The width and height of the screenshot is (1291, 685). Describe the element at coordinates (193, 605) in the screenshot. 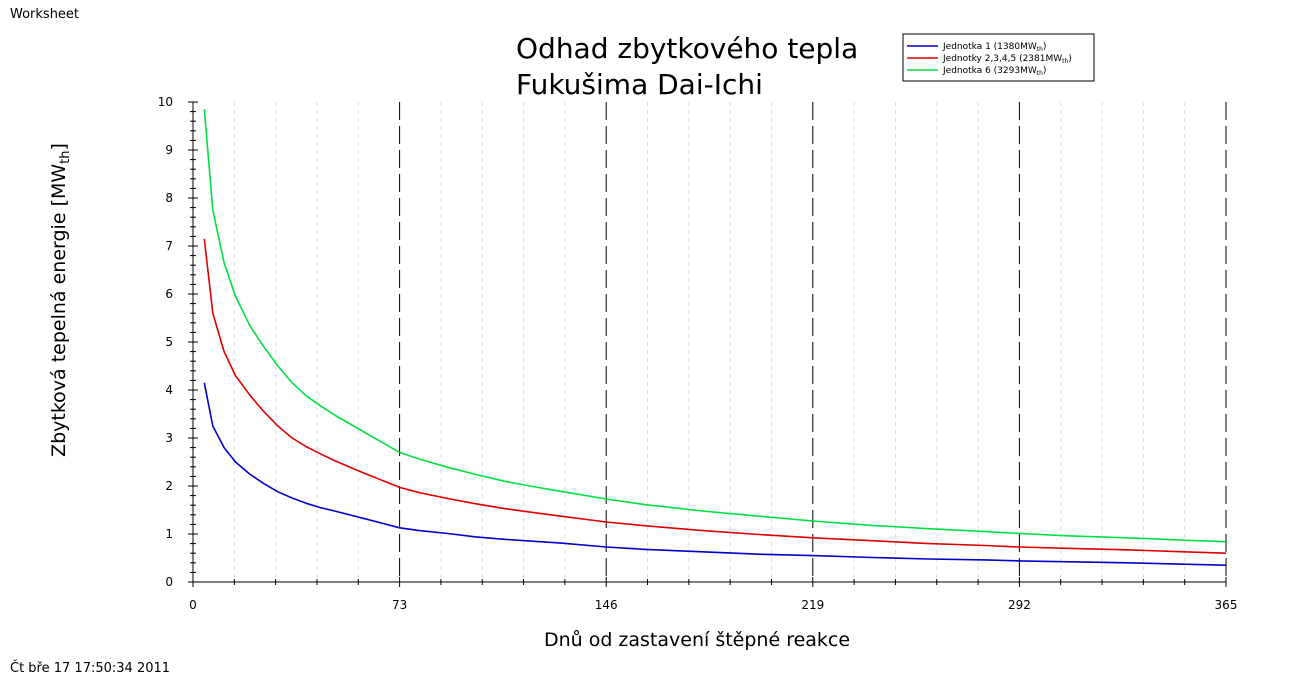

I see `x-tick-label: 0` at that location.